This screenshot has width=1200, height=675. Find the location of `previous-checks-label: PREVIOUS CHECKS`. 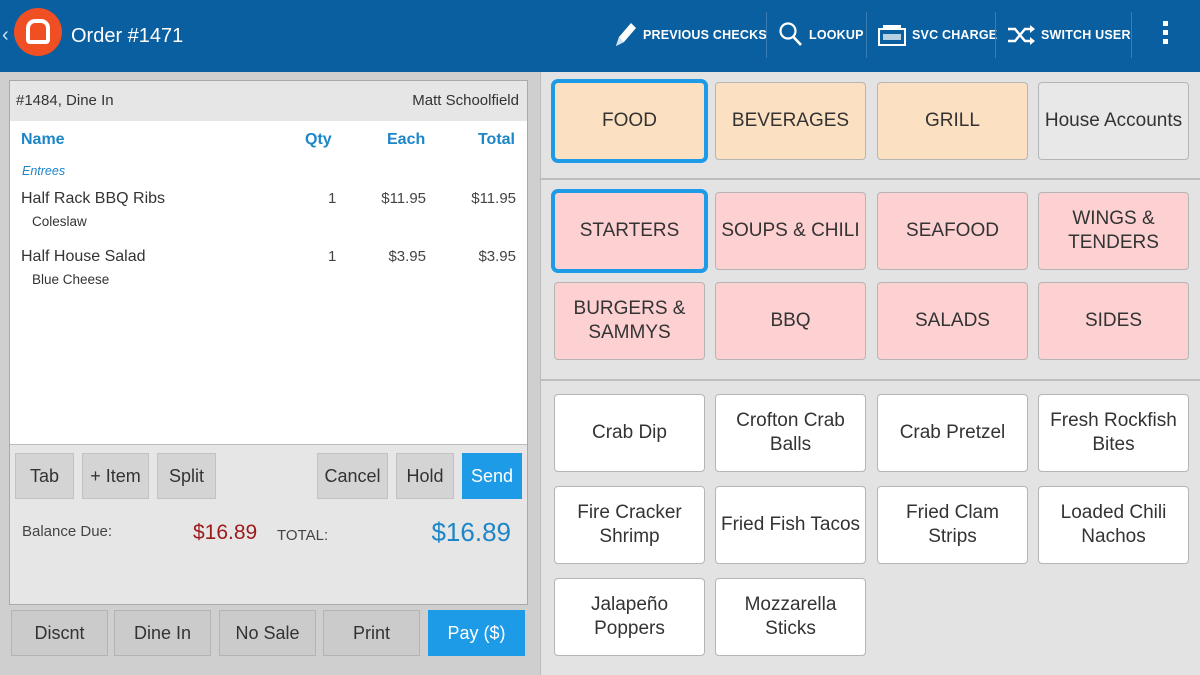

previous-checks-label: PREVIOUS CHECKS is located at coordinates (705, 35).